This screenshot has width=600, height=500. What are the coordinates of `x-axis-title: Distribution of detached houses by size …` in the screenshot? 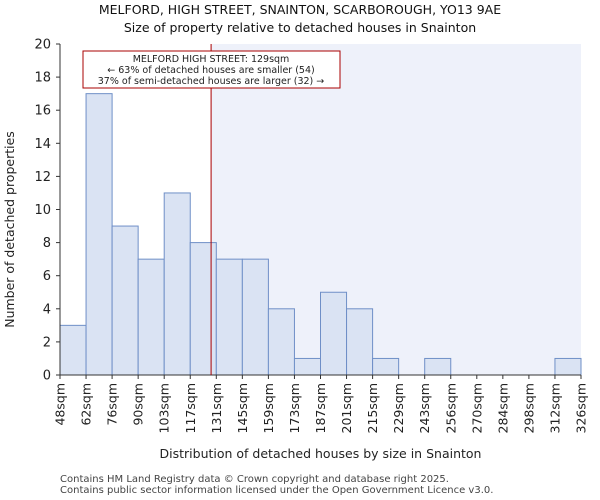 It's located at (321, 453).